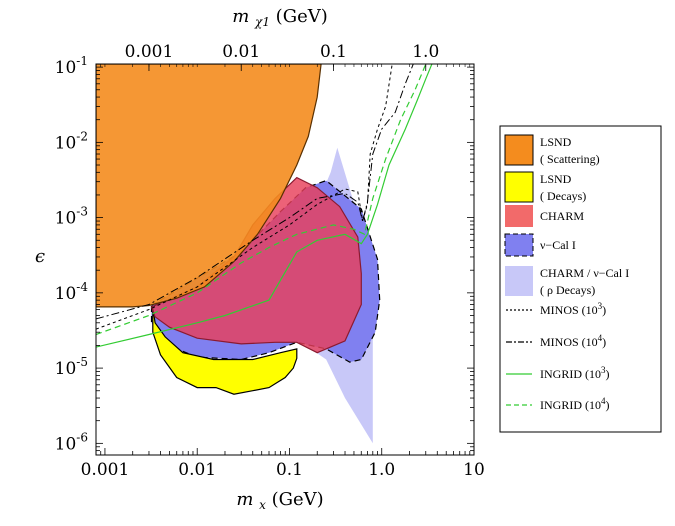 The image size is (675, 526). I want to click on legend-entry-charm-cal-i-decays: CHARM / ν−Cal I ( ρ Decays), so click(567, 281).